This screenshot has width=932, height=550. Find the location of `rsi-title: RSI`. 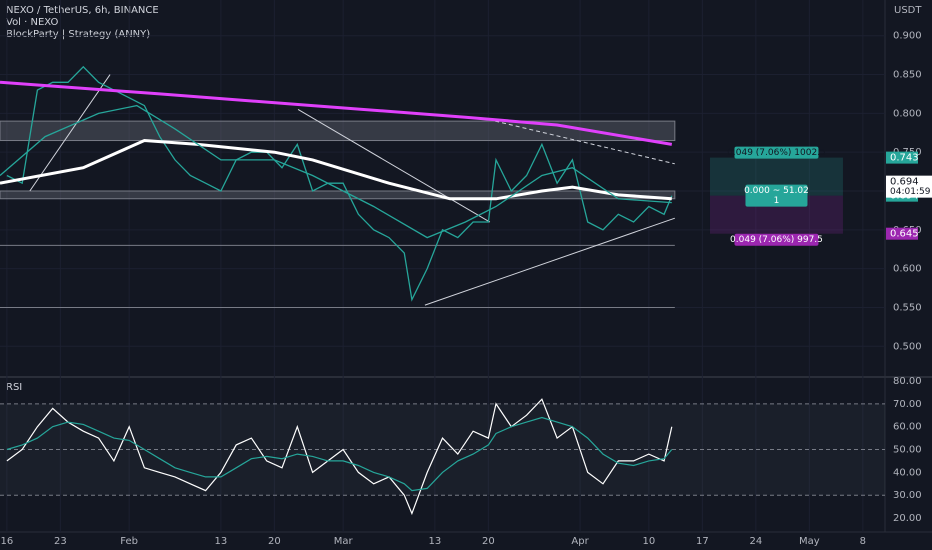

rsi-title: RSI is located at coordinates (14, 387).